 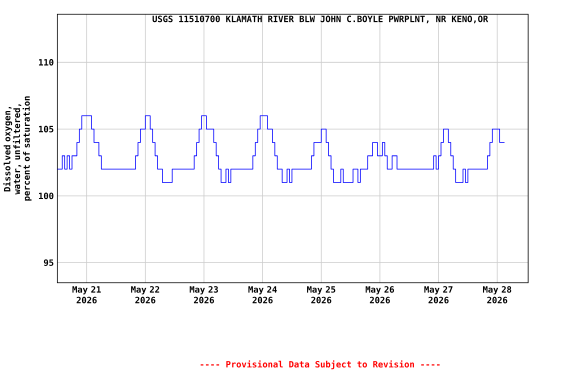 What do you see at coordinates (320, 20) in the screenshot?
I see `chart-title: USGS 11510700 KLAMATH RIVER BLW JOHN C.BOYLE PWRPLNT, NR KENO,OR` at bounding box center [320, 20].